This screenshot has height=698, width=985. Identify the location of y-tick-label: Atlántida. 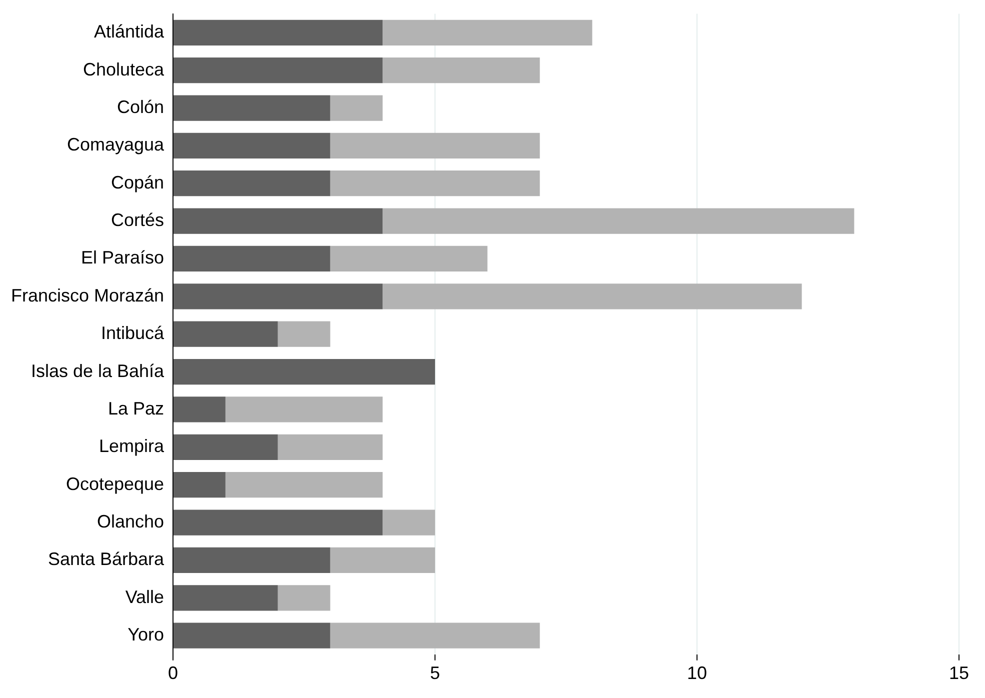
(130, 32).